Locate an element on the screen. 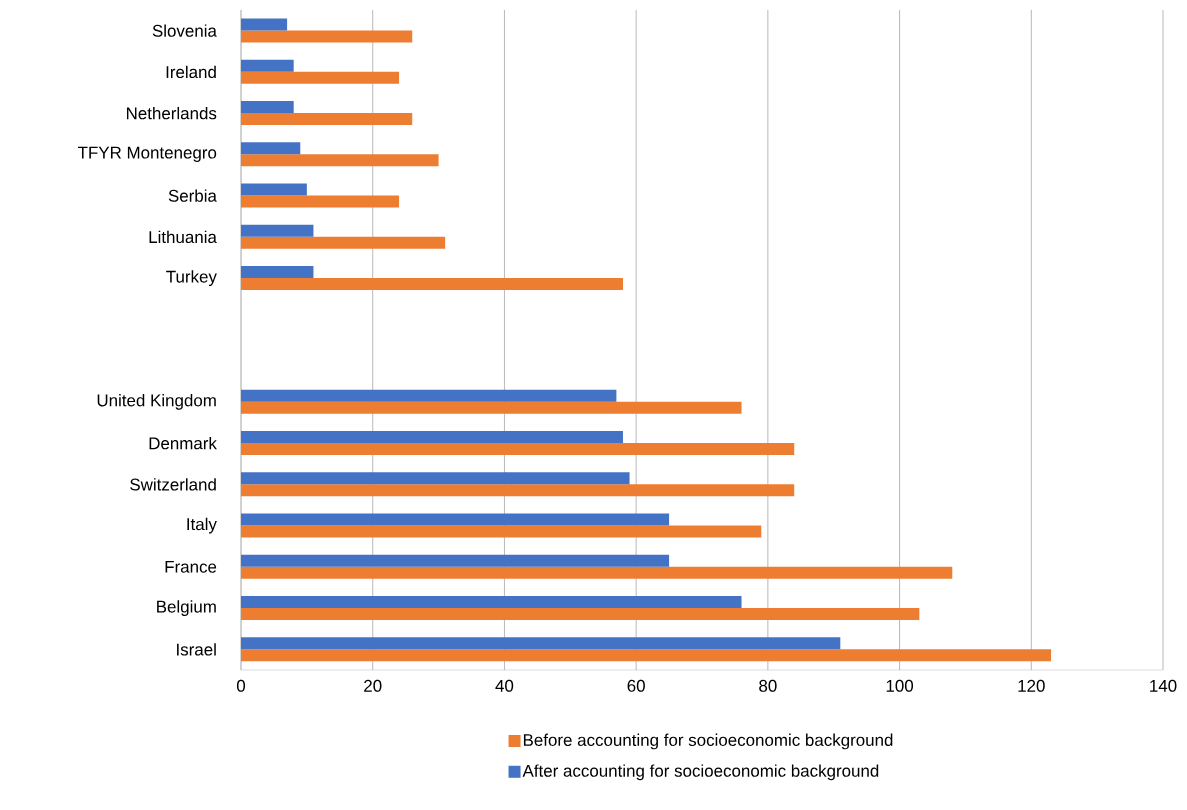  y-tick-label: TFYR Montenegro is located at coordinates (147, 154).